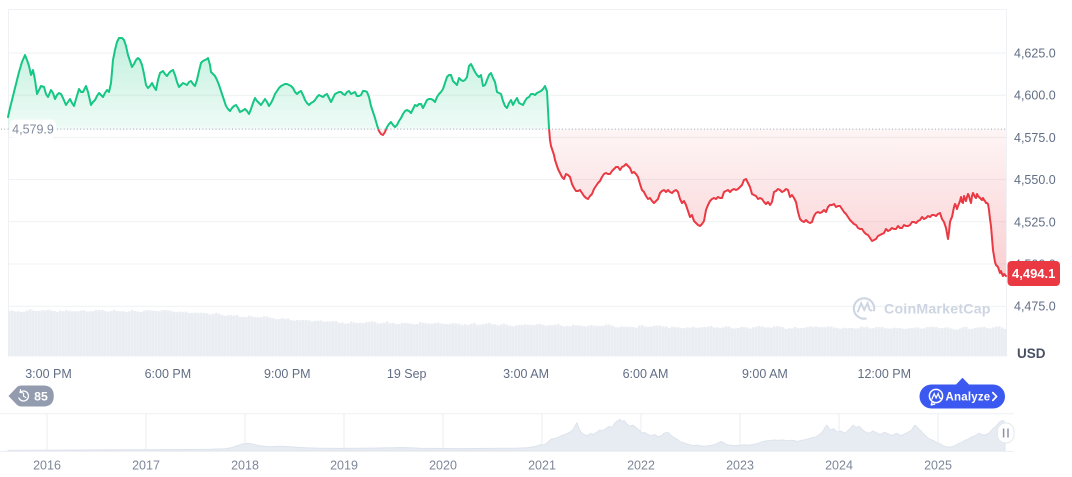 The width and height of the screenshot is (1072, 477). I want to click on svg-text: 85, so click(41, 397).